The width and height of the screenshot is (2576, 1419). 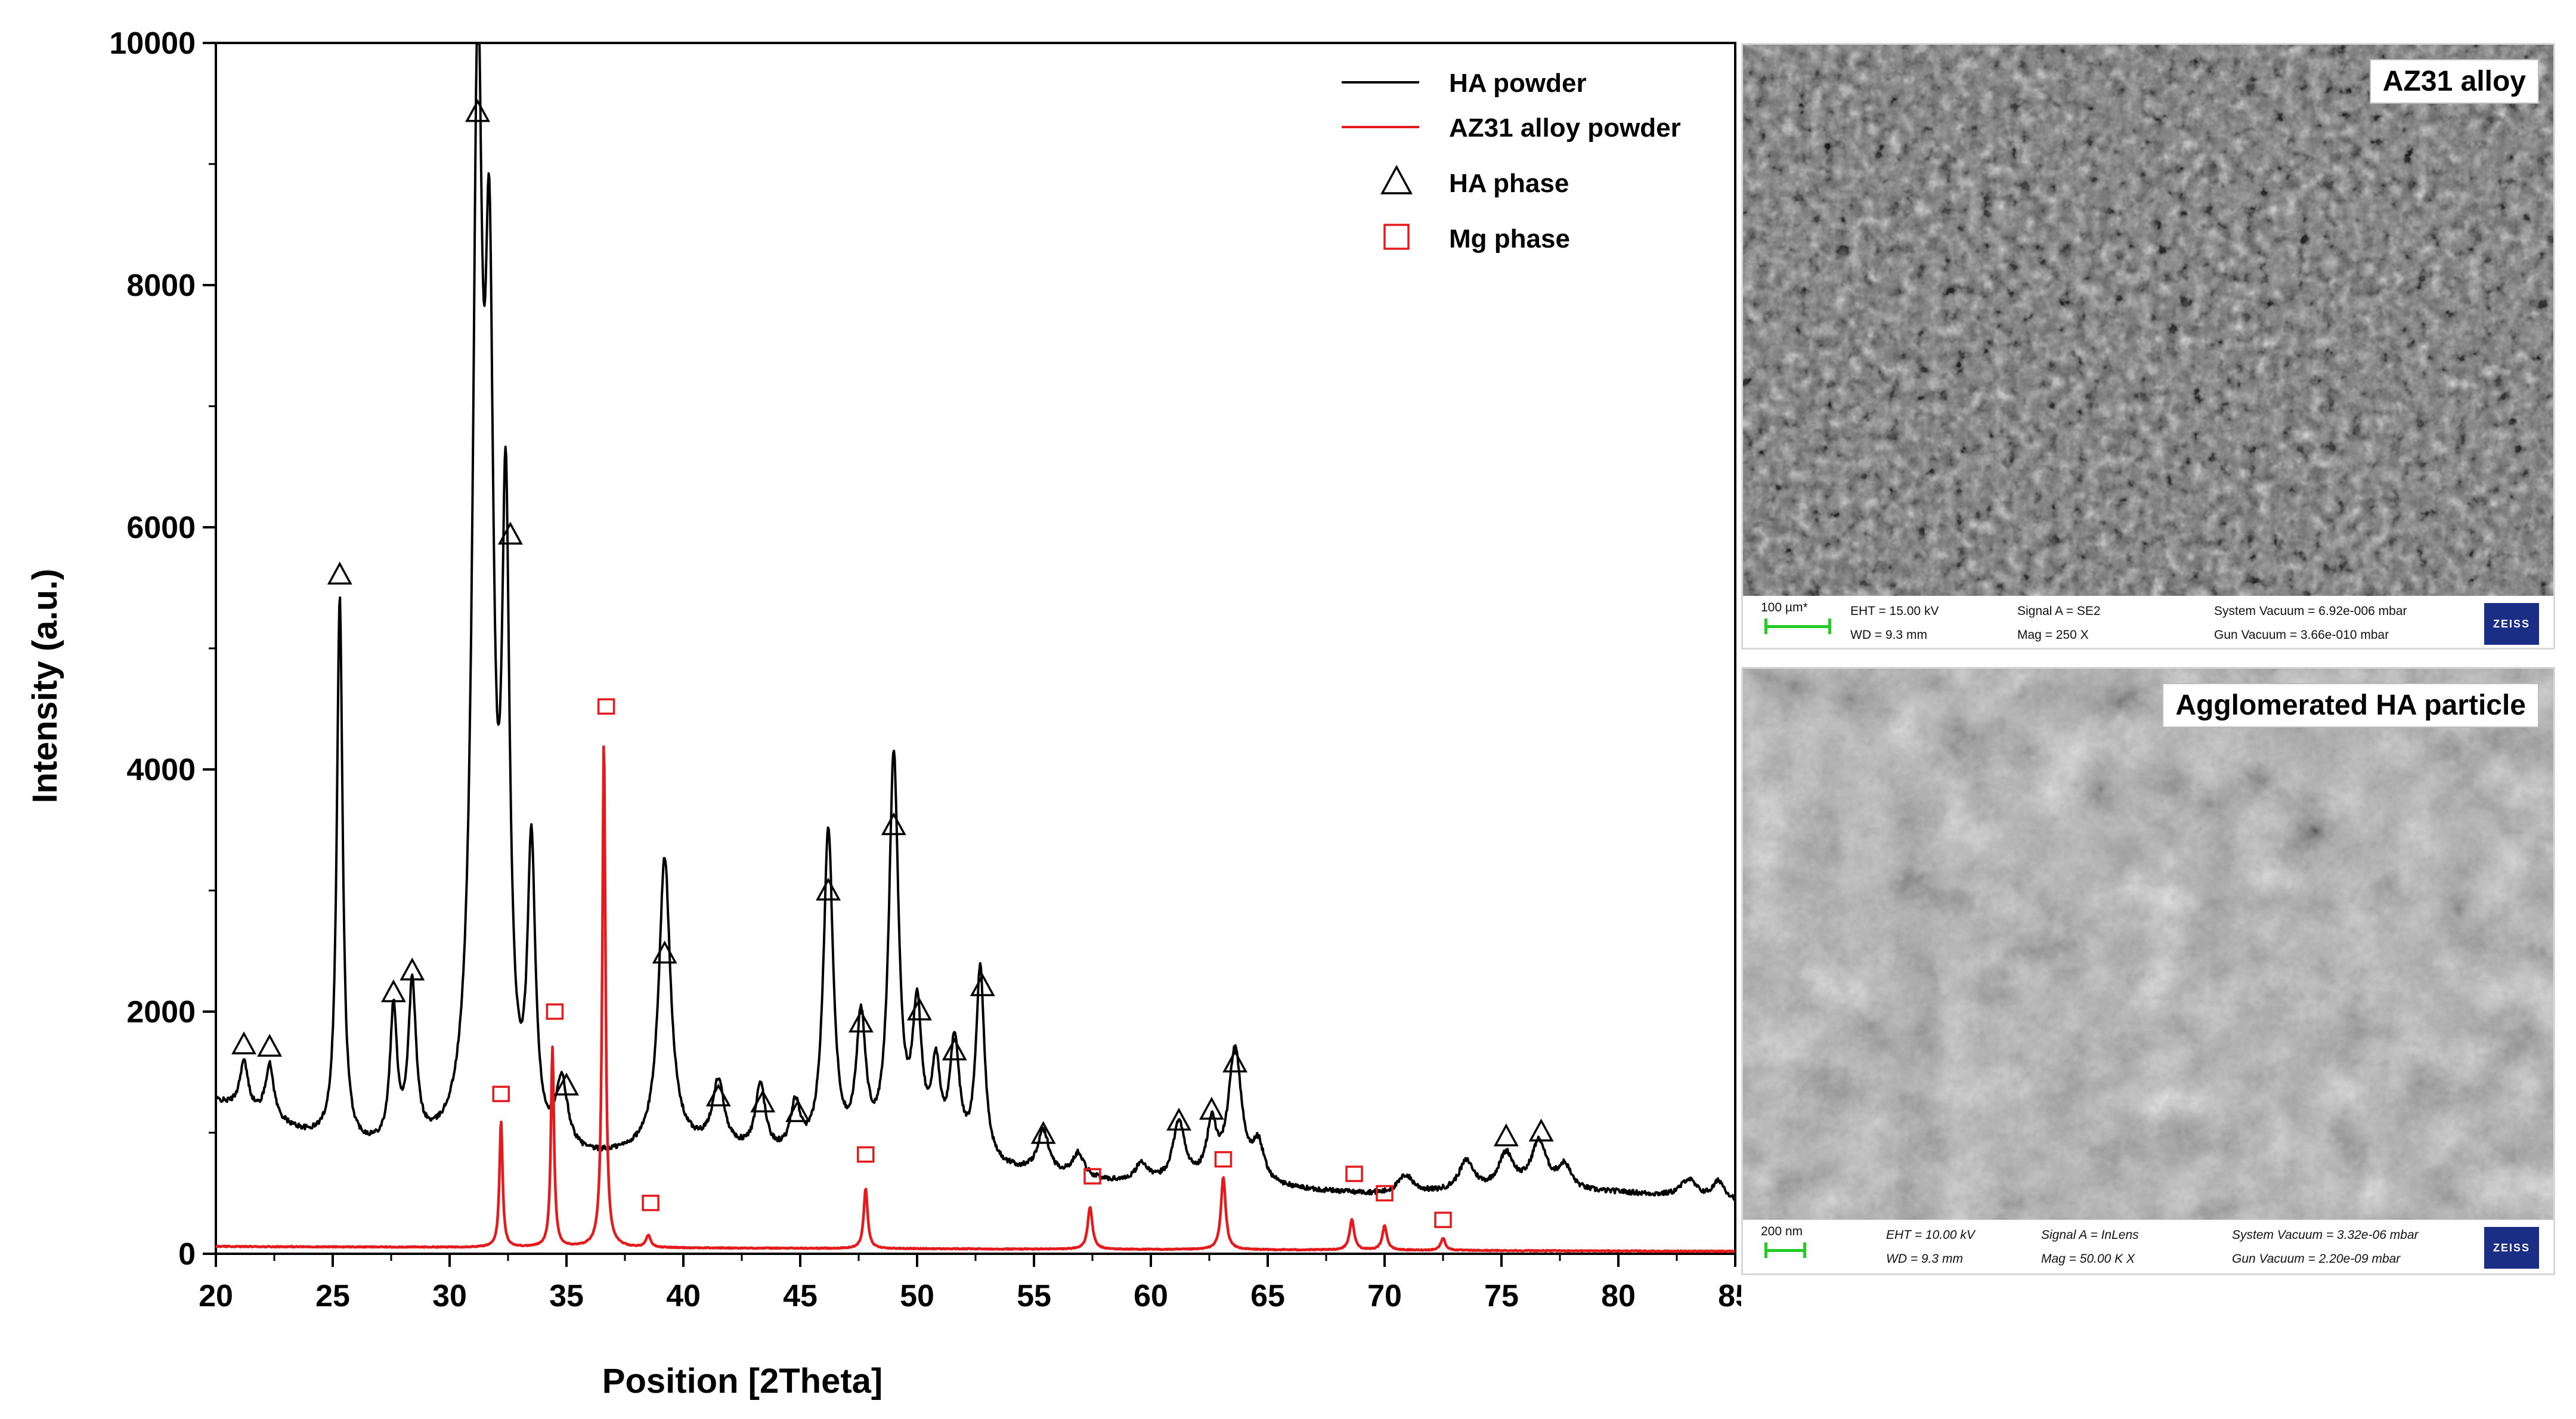 What do you see at coordinates (1730, 1296) in the screenshot?
I see `x-tick-label: 85` at bounding box center [1730, 1296].